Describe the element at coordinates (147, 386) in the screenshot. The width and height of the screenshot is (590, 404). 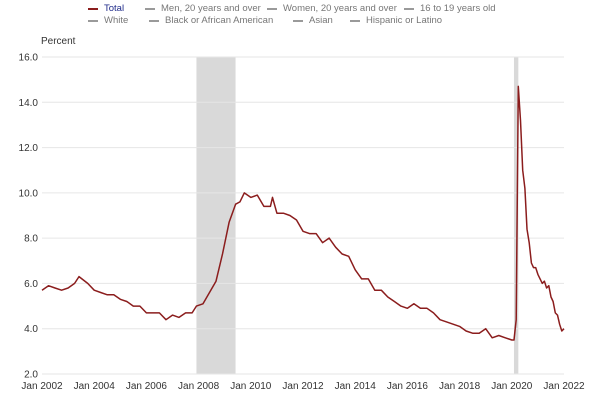
I see `x-tick-label: Jan 2006` at that location.